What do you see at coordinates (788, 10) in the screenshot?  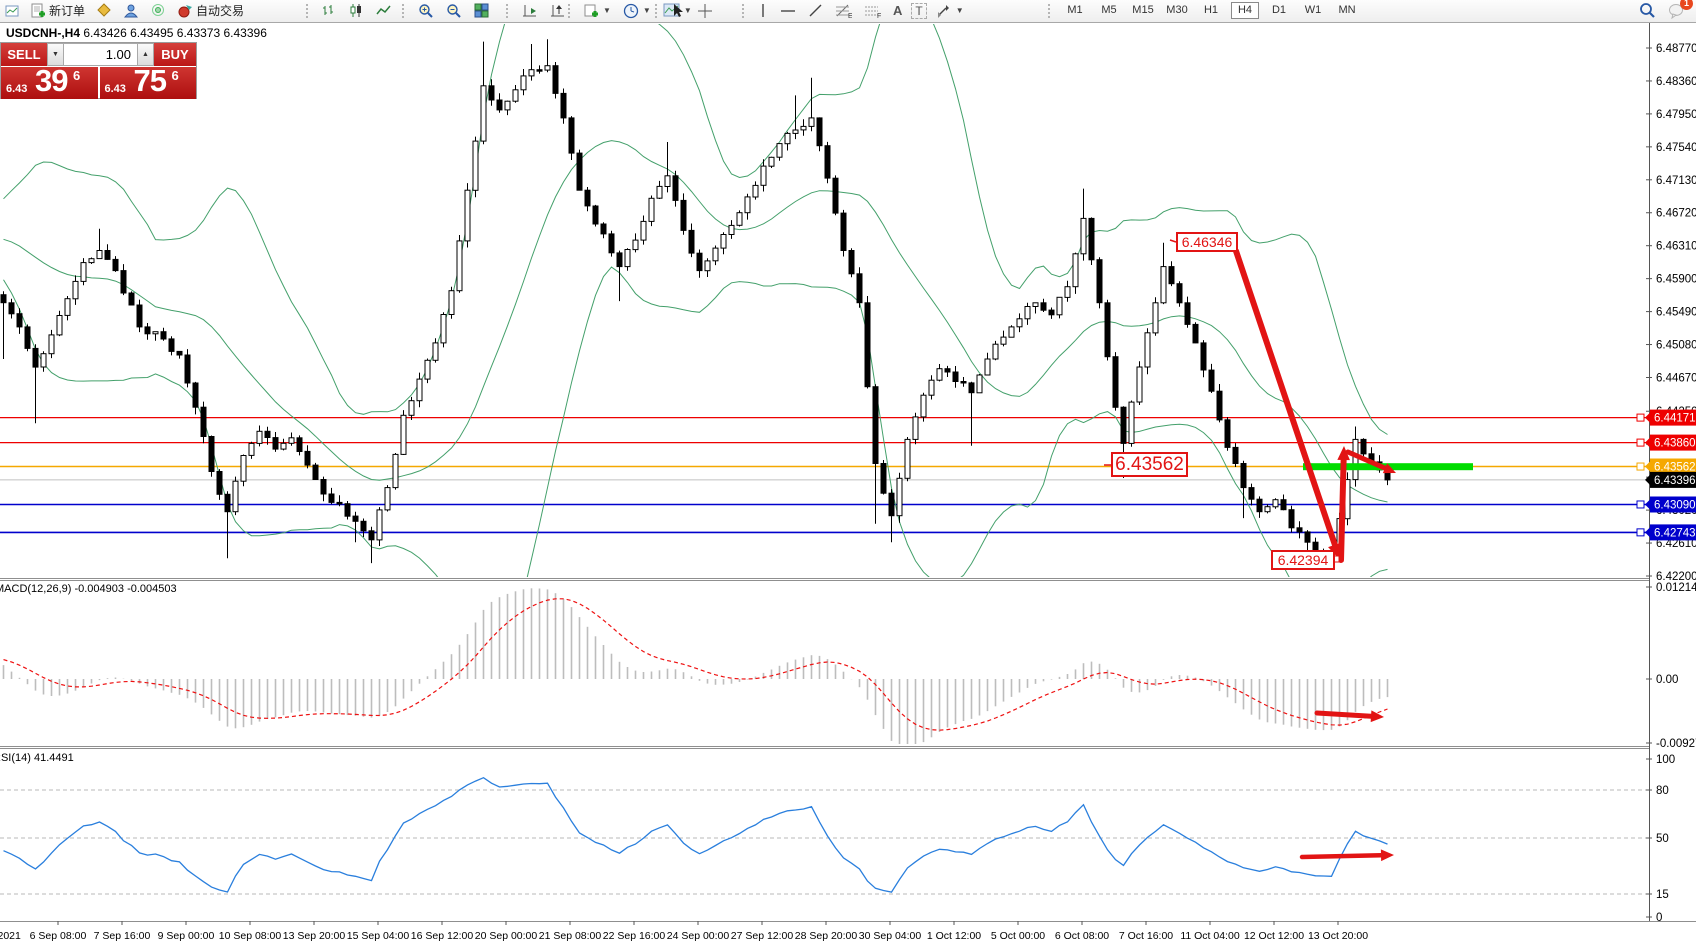 I see `horizontal-line-tool-icon` at bounding box center [788, 10].